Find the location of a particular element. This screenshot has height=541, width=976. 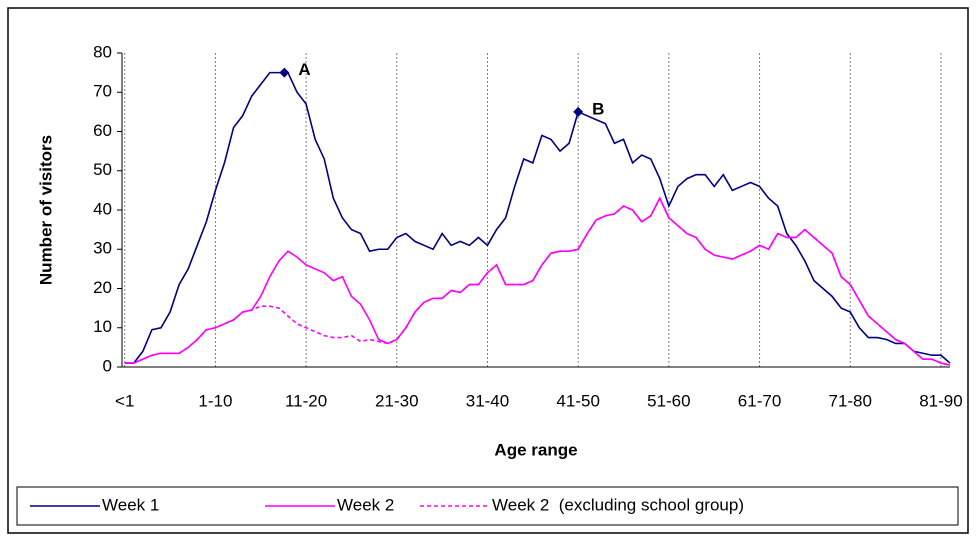

x-tick-label: 31-40 is located at coordinates (487, 400).